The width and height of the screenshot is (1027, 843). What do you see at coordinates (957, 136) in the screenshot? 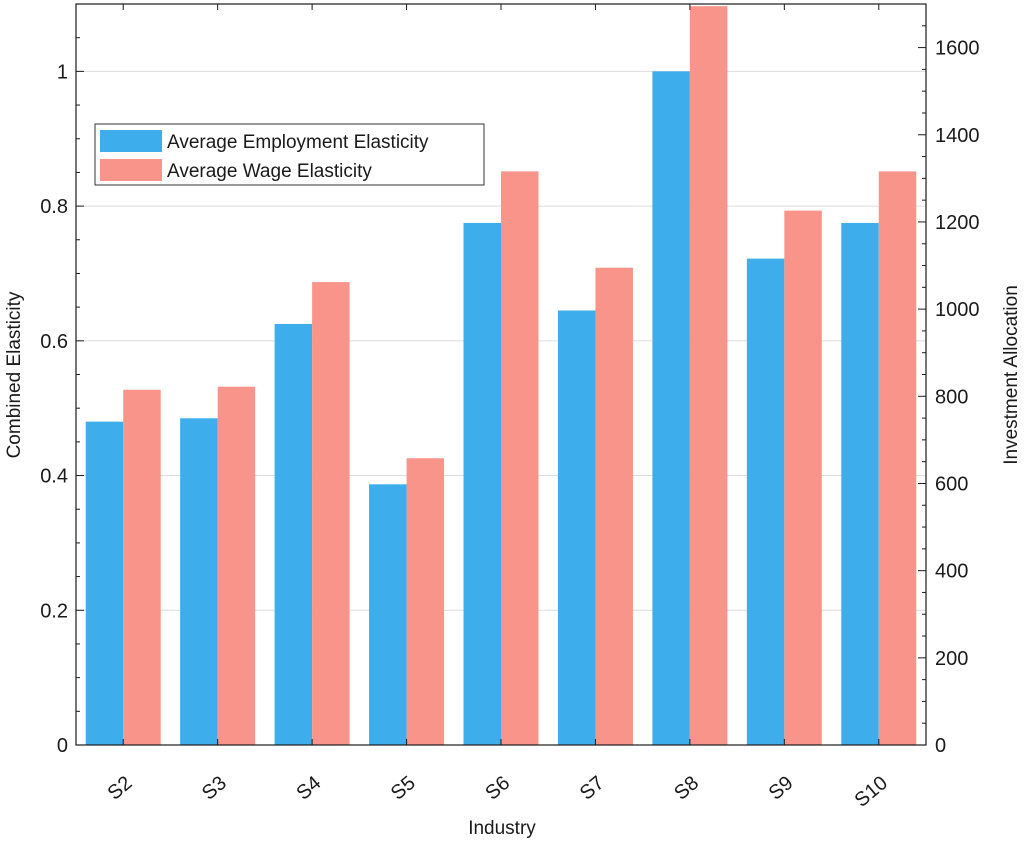
I see `right-tick-label: 1400` at bounding box center [957, 136].